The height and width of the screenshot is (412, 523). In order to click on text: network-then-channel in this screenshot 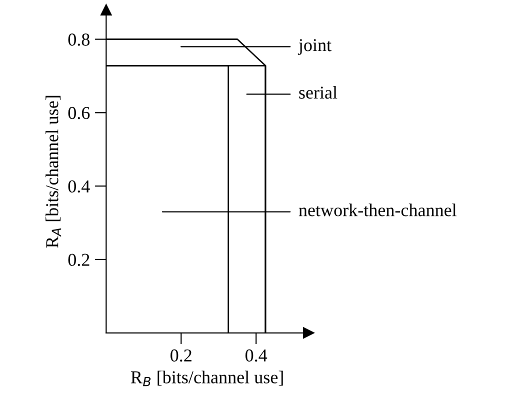, I will do `click(377, 210)`.